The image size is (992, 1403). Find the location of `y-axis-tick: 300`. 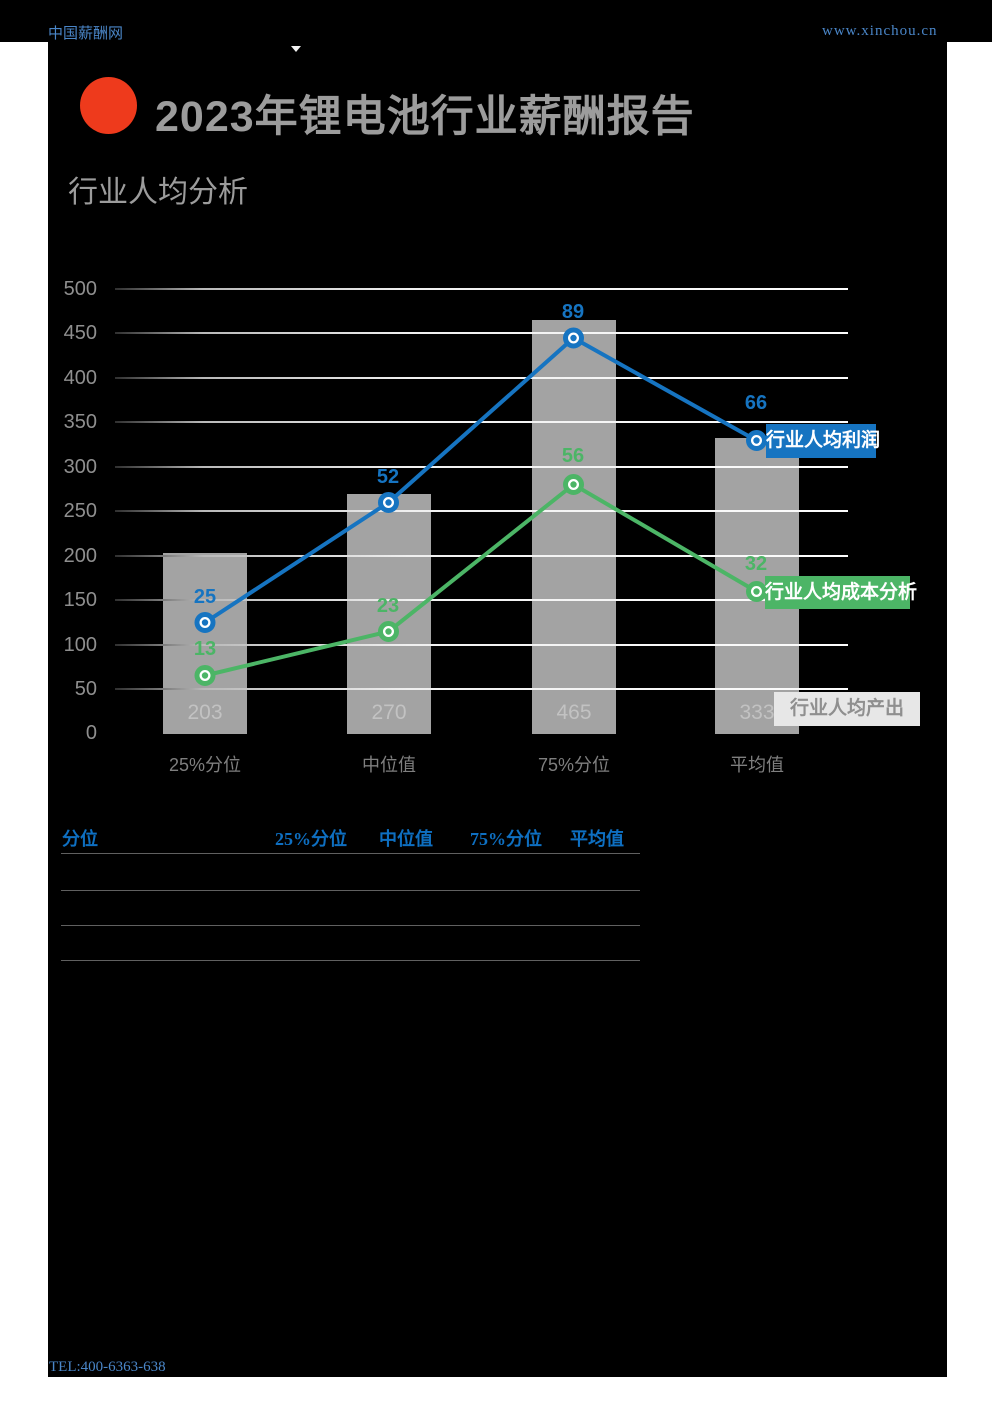

y-axis-tick: 300 is located at coordinates (80, 467).